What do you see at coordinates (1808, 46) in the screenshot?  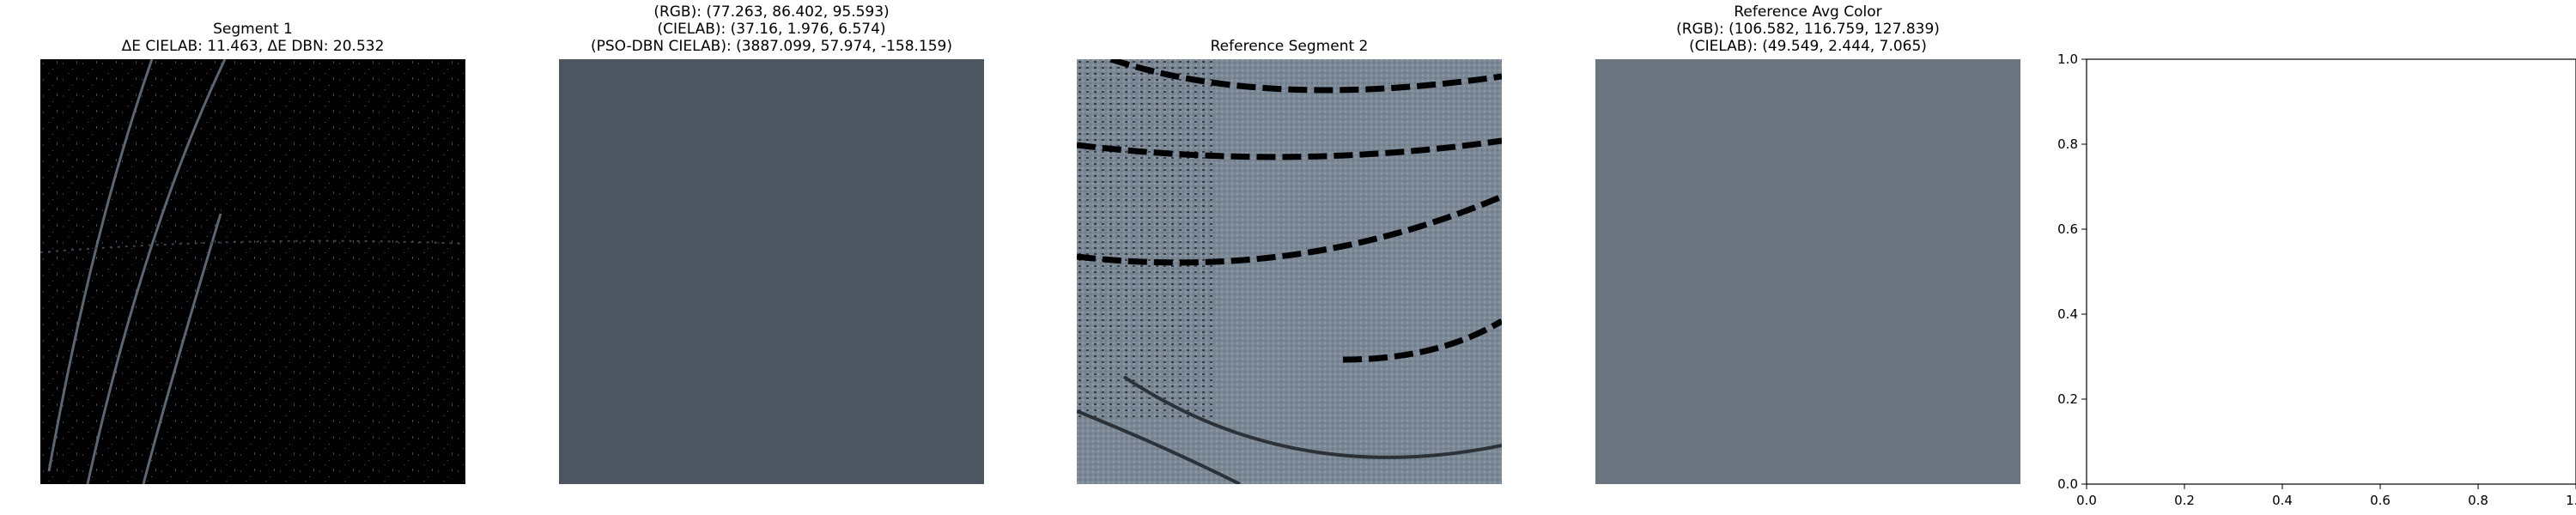 I see `reference-avg-cielab: (CIELAB): (49.549, 2.444, 7.065)` at bounding box center [1808, 46].